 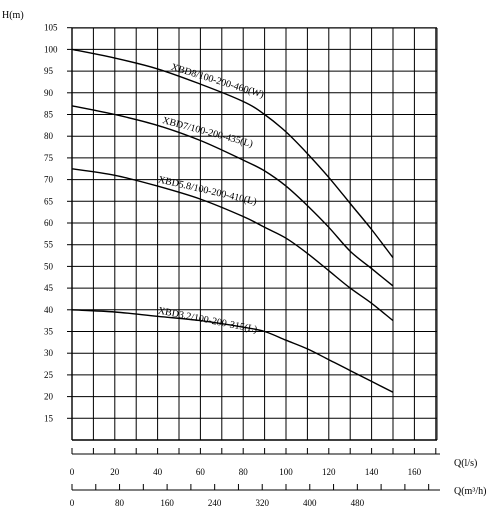 I want to click on y-tick-label: 55, so click(x=49, y=245).